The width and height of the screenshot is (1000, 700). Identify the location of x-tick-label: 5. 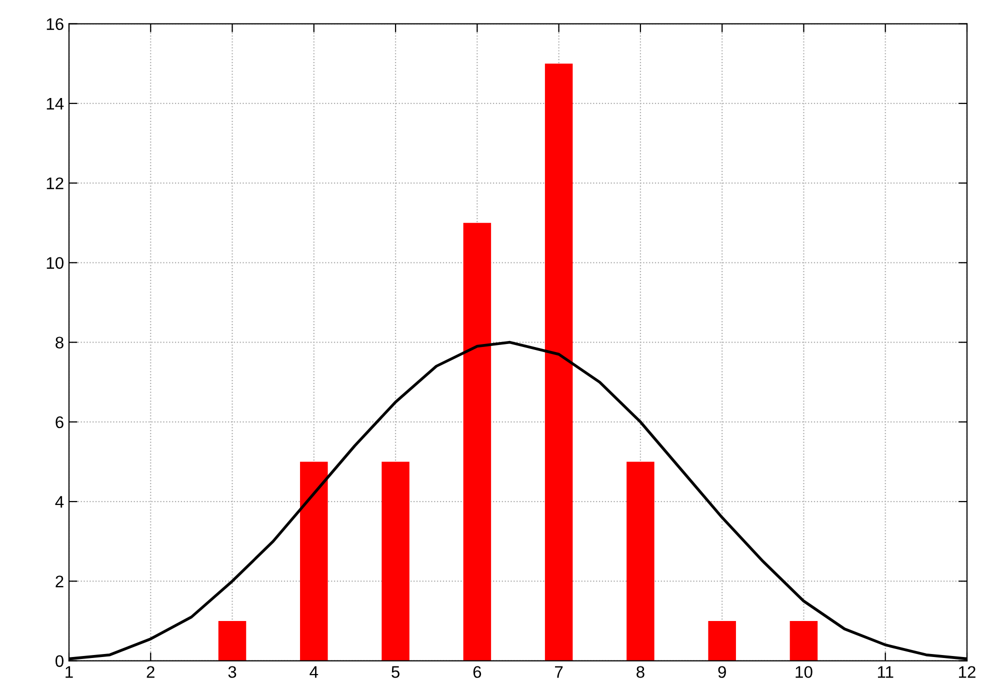
(396, 672).